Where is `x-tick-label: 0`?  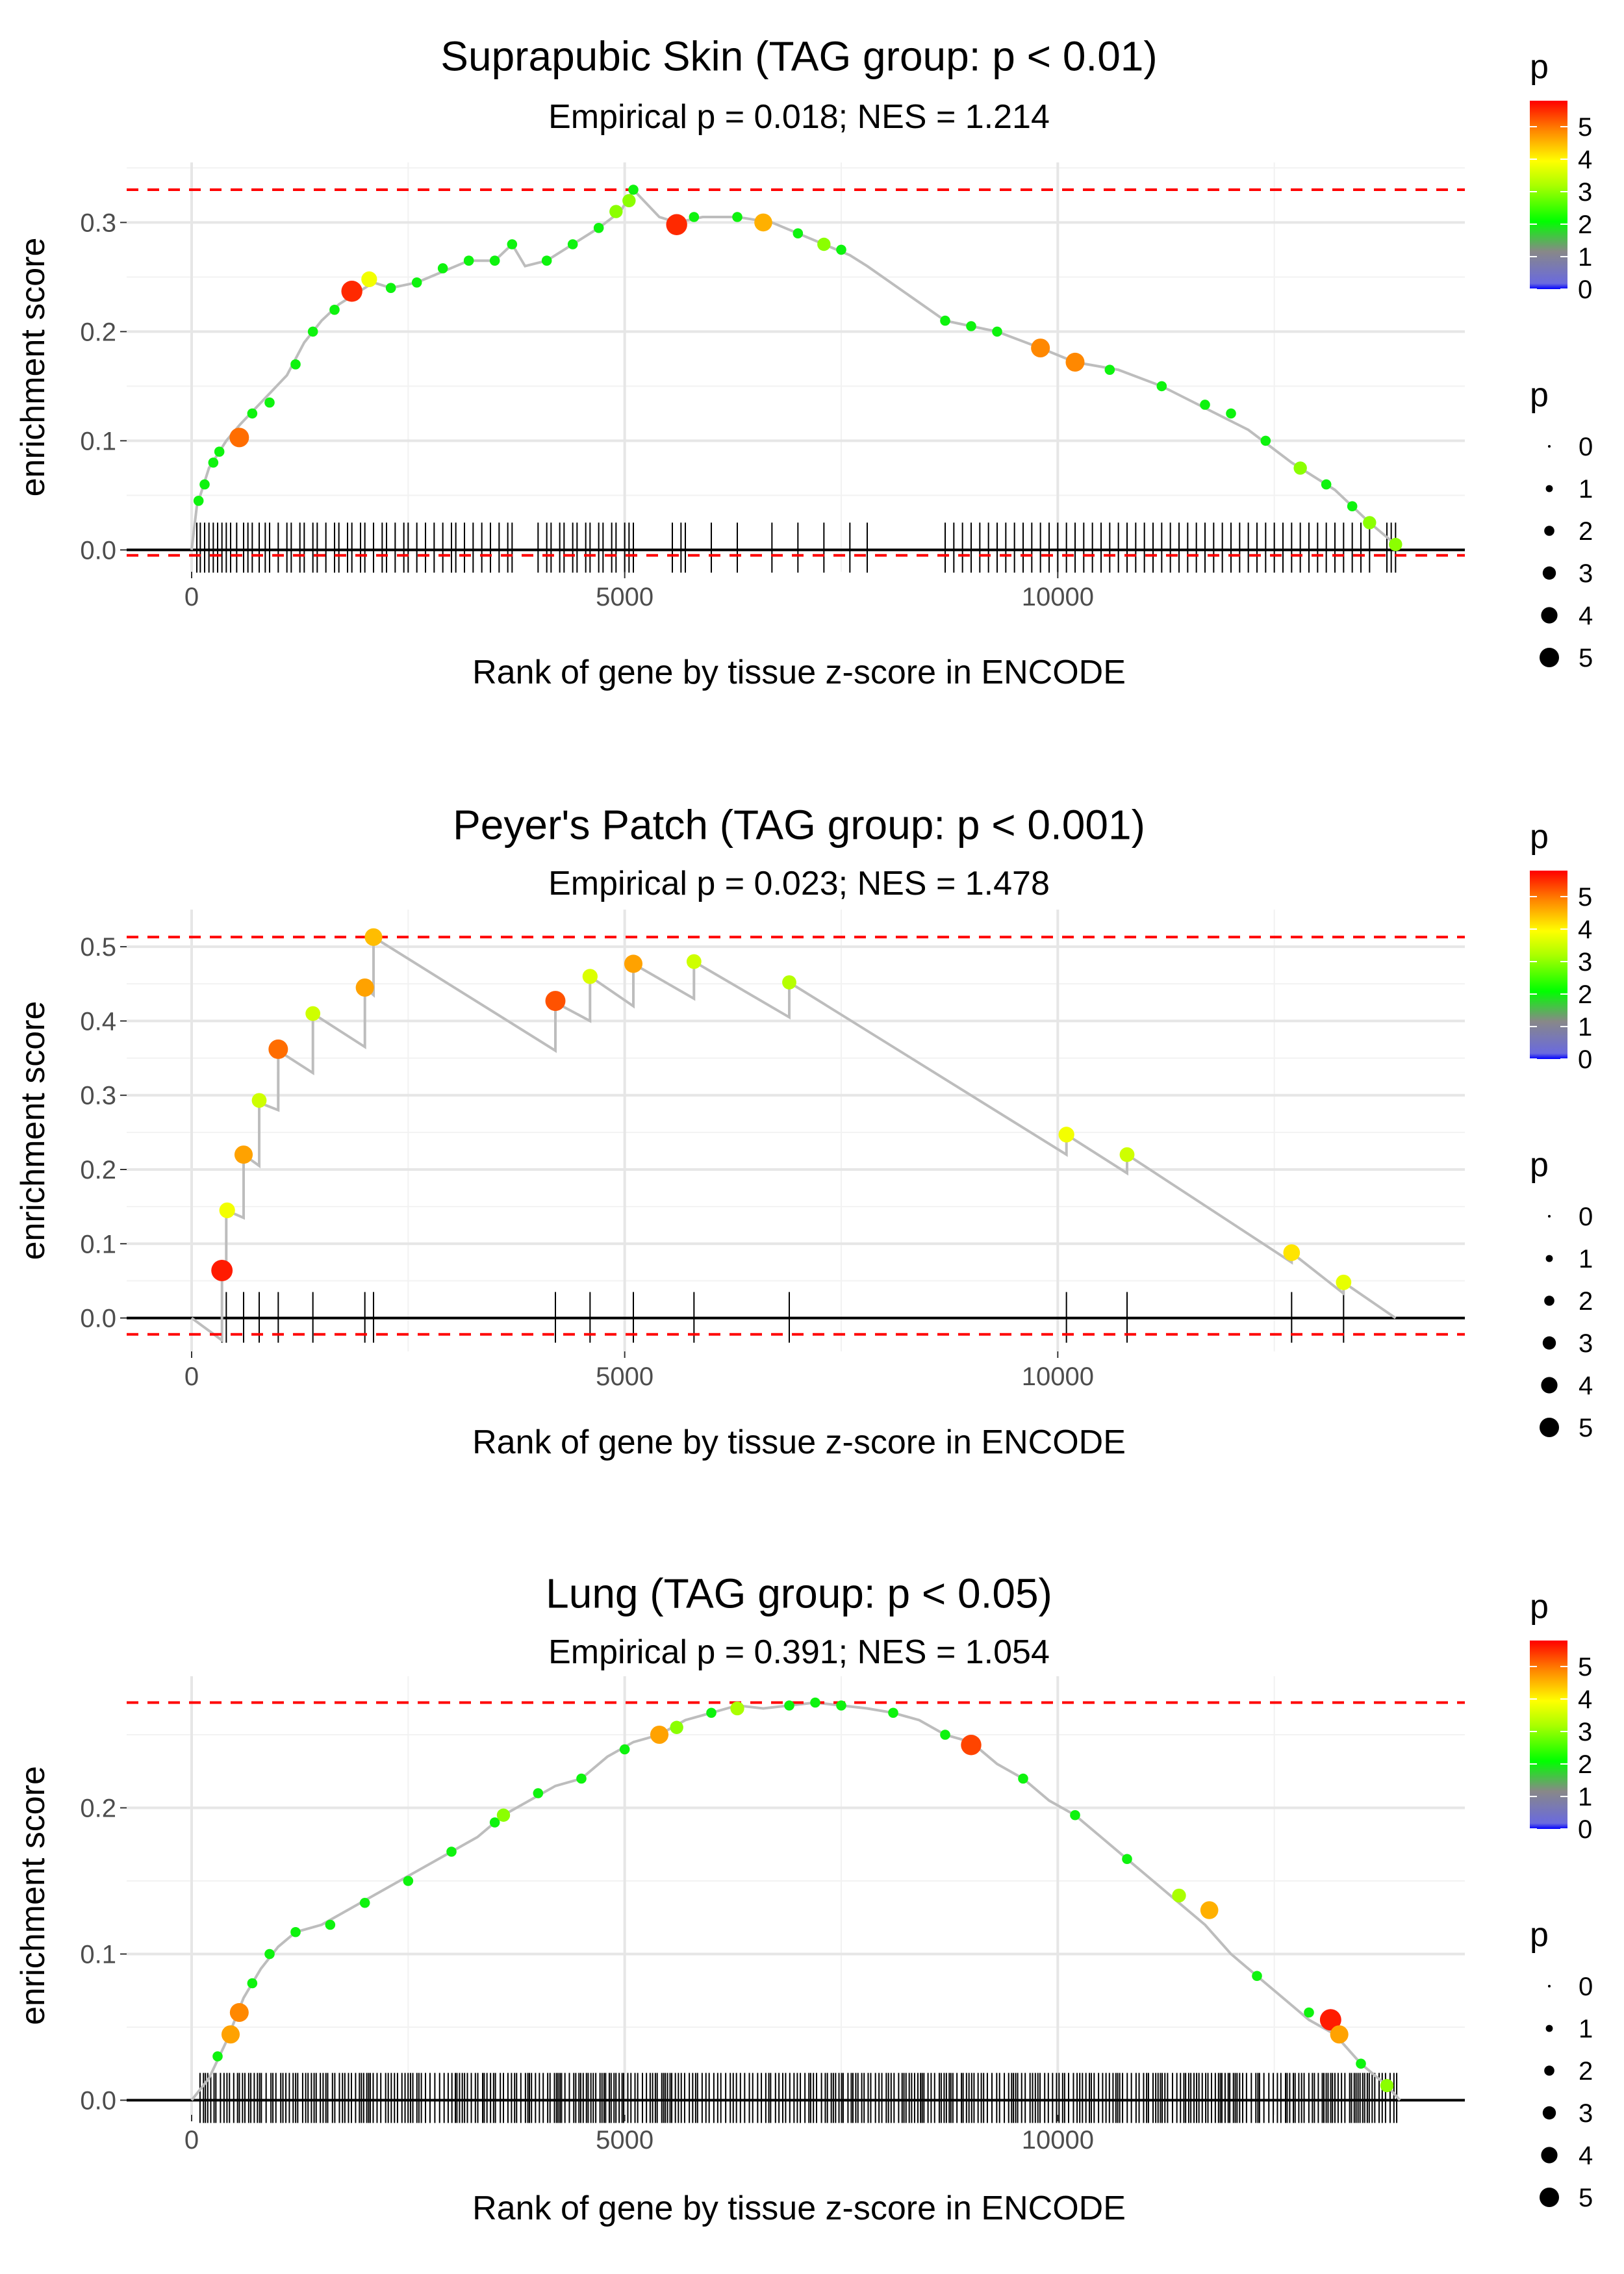 x-tick-label: 0 is located at coordinates (191, 597).